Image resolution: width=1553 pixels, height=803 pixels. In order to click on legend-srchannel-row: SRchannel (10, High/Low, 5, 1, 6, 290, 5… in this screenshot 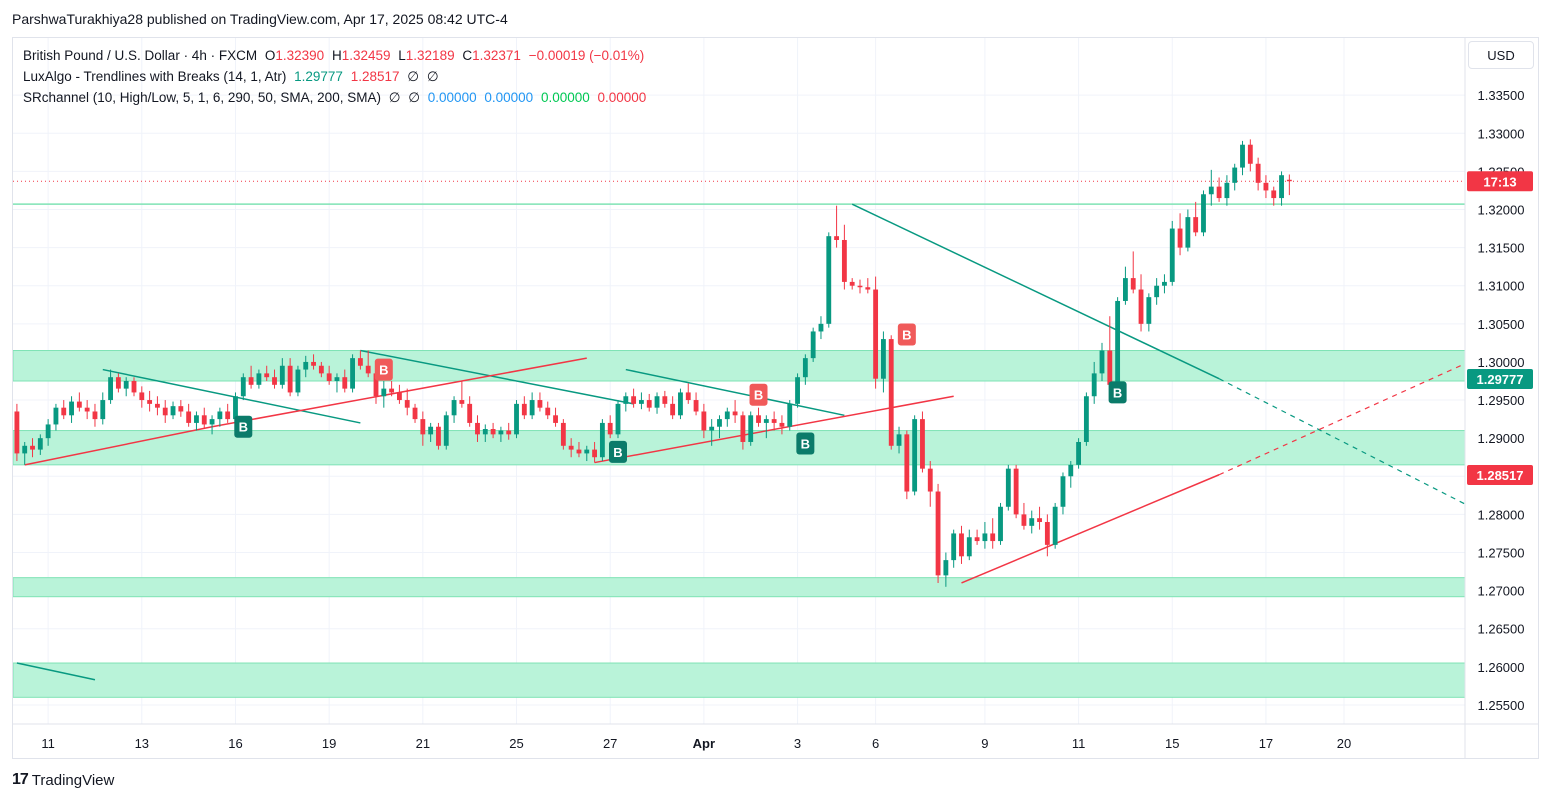, I will do `click(336, 97)`.